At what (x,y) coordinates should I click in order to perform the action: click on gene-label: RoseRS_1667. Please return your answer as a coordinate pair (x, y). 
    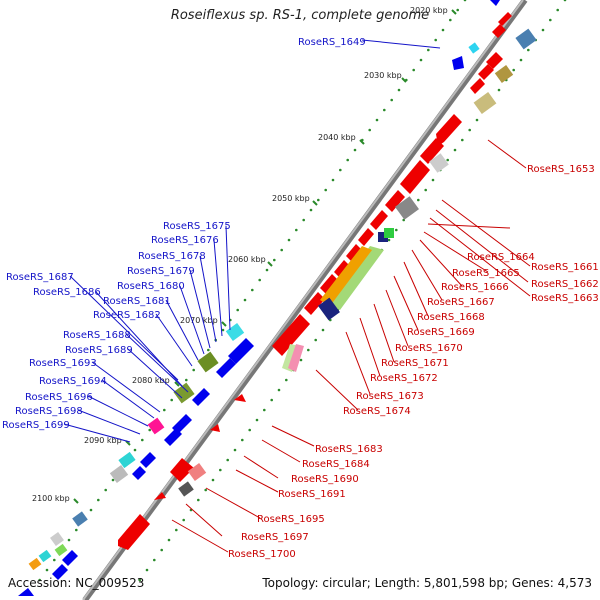
    Looking at the image, I should click on (461, 302).